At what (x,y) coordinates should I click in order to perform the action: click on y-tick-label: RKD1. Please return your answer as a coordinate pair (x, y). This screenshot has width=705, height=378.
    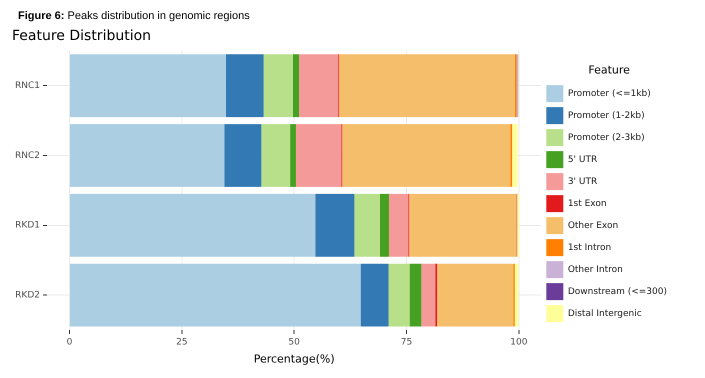
    Looking at the image, I should click on (27, 225).